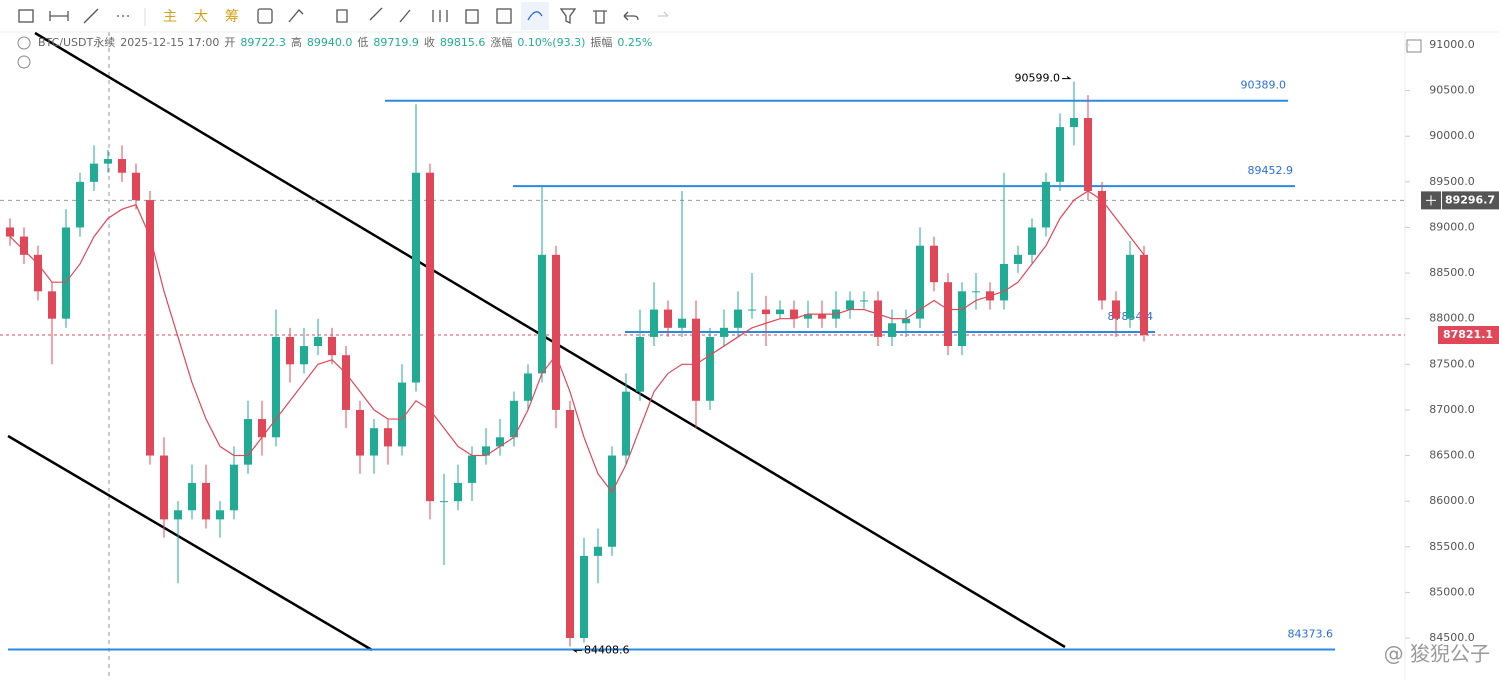 The image size is (1499, 684). I want to click on tool-hline, so click(59, 16).